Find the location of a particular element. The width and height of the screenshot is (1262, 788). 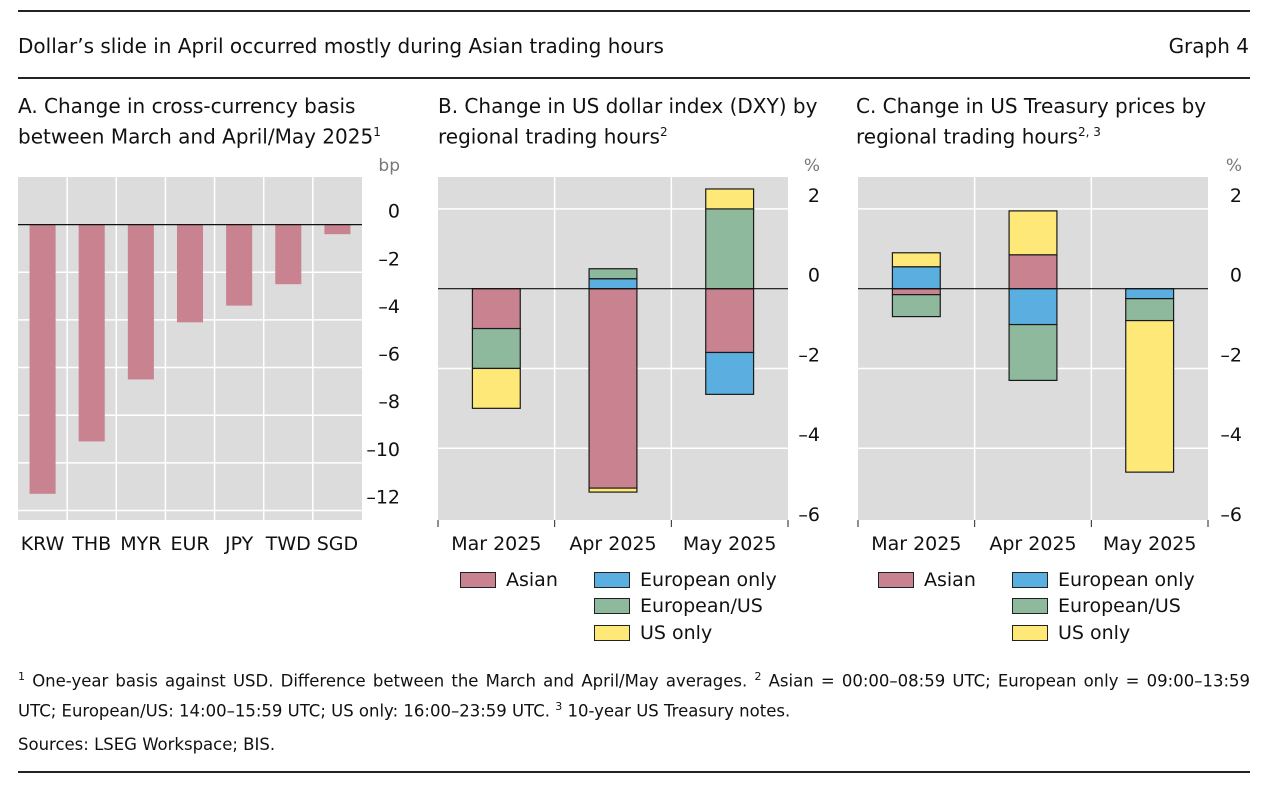

bar-krw is located at coordinates (42, 359).